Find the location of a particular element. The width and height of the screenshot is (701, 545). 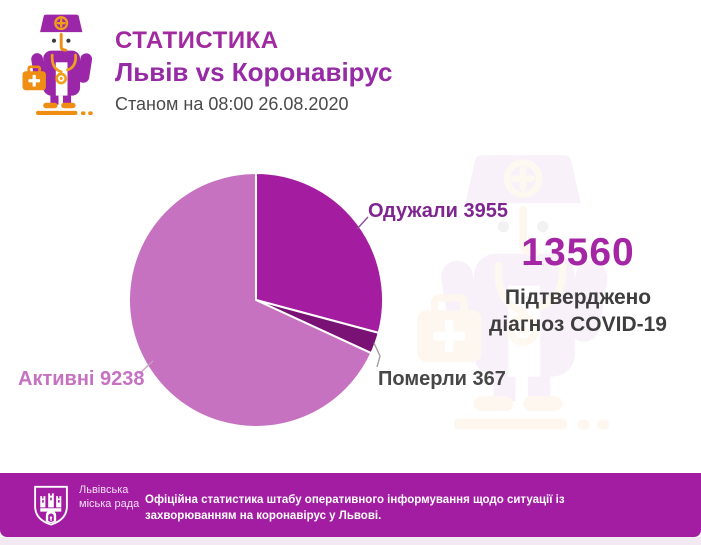

pie-label-recovered: Одужали 3955 is located at coordinates (438, 211).